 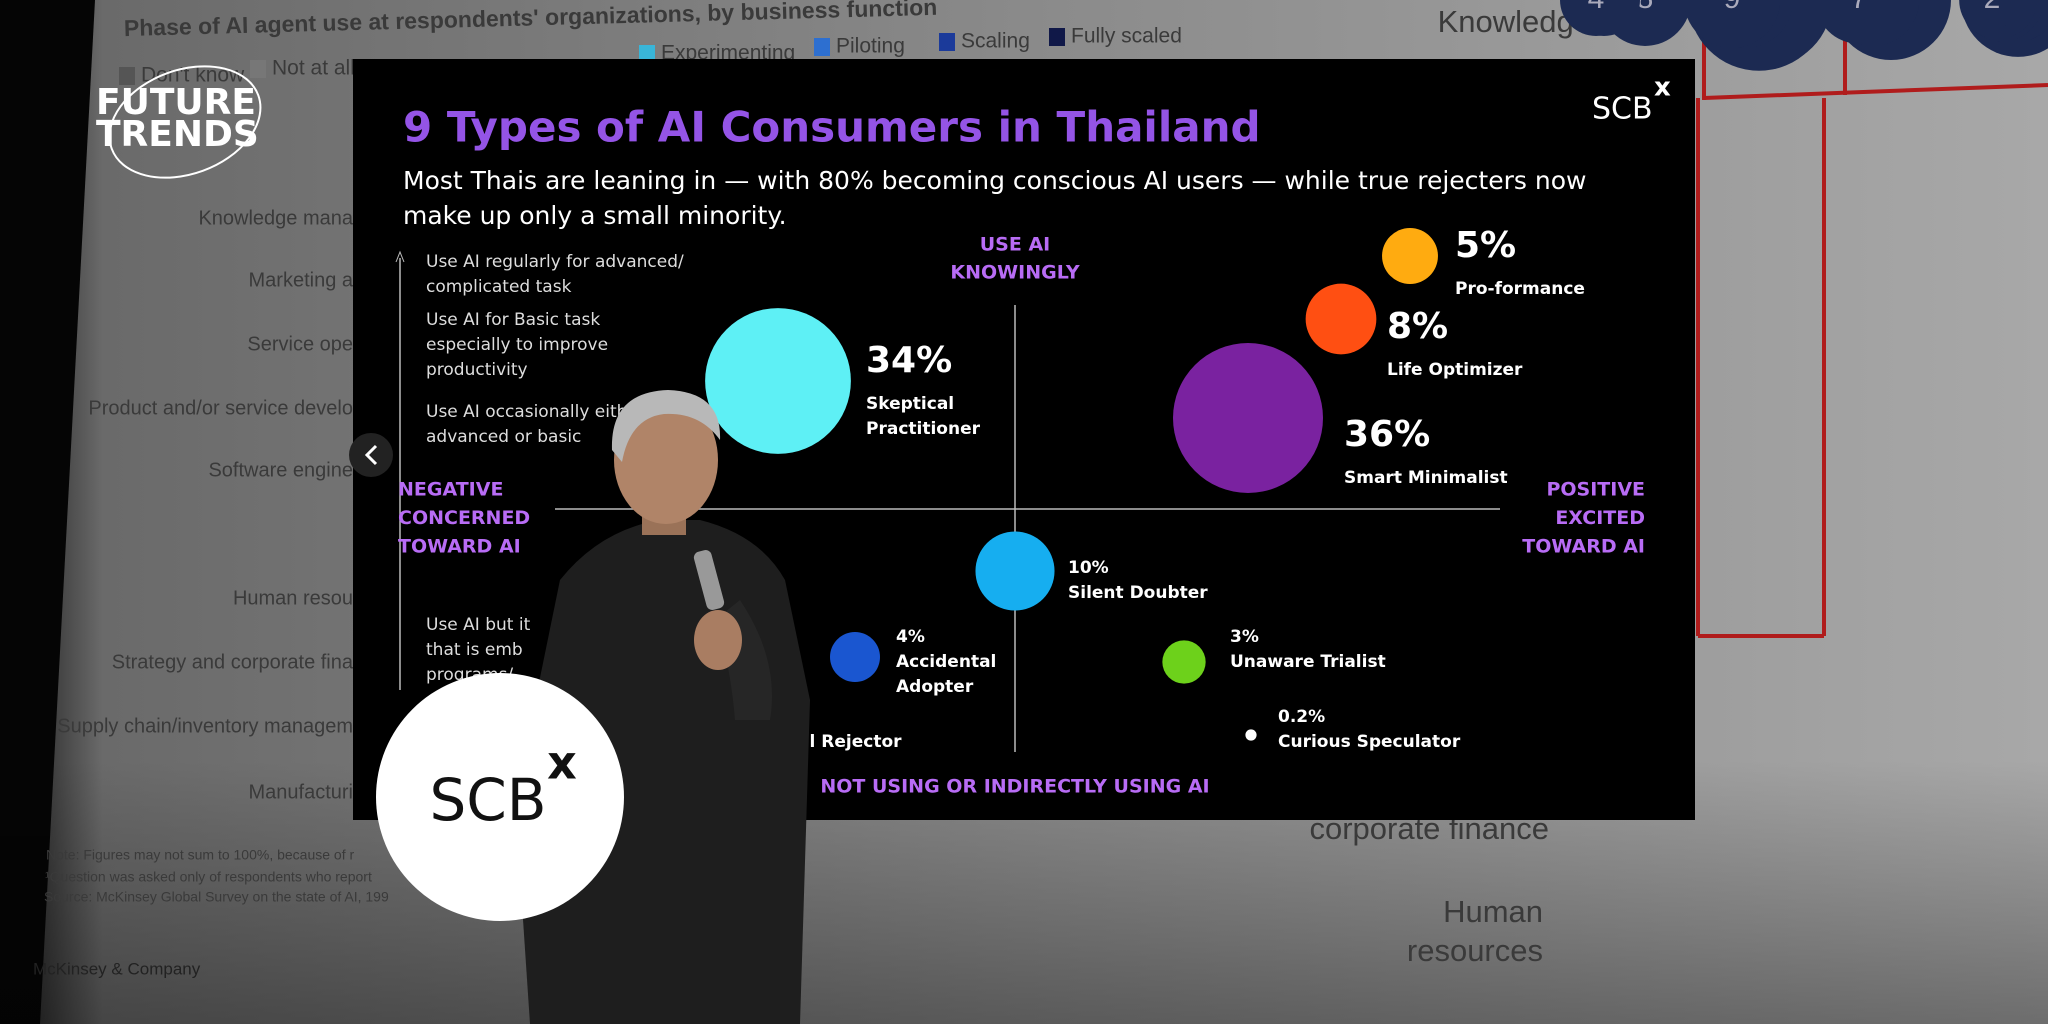 I want to click on axis-label: CONCERNED, so click(x=464, y=518).